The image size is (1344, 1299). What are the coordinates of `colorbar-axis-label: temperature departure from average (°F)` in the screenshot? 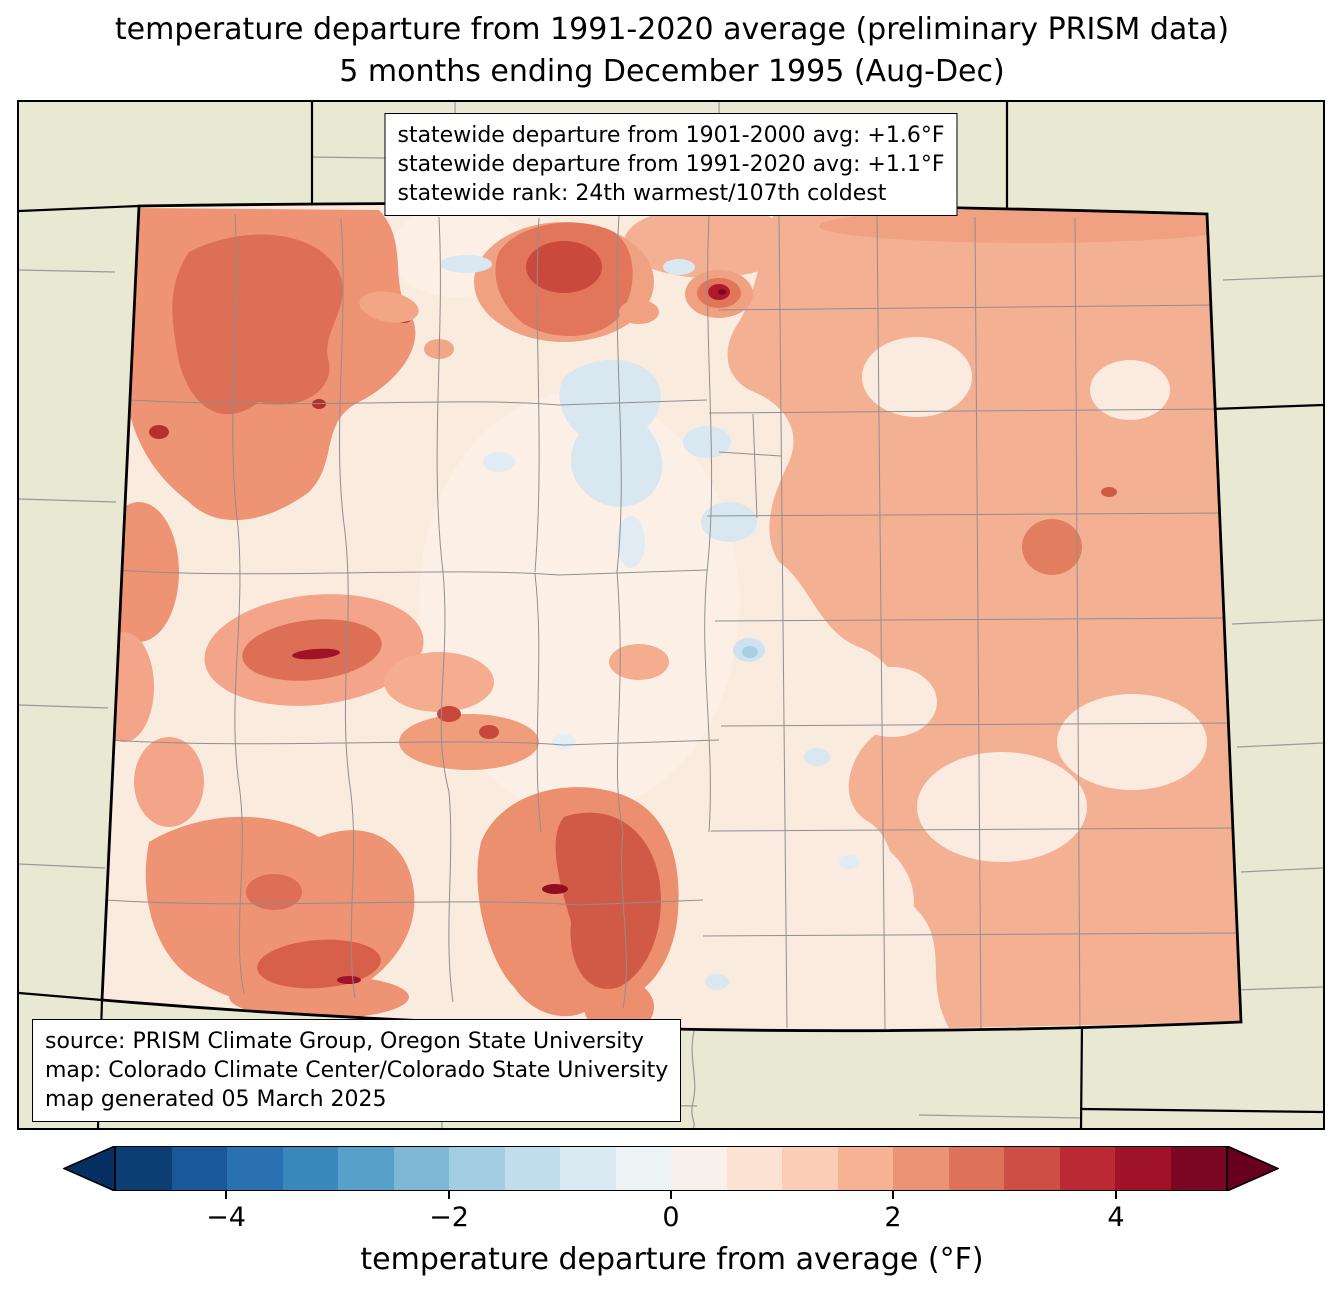 It's located at (672, 1259).